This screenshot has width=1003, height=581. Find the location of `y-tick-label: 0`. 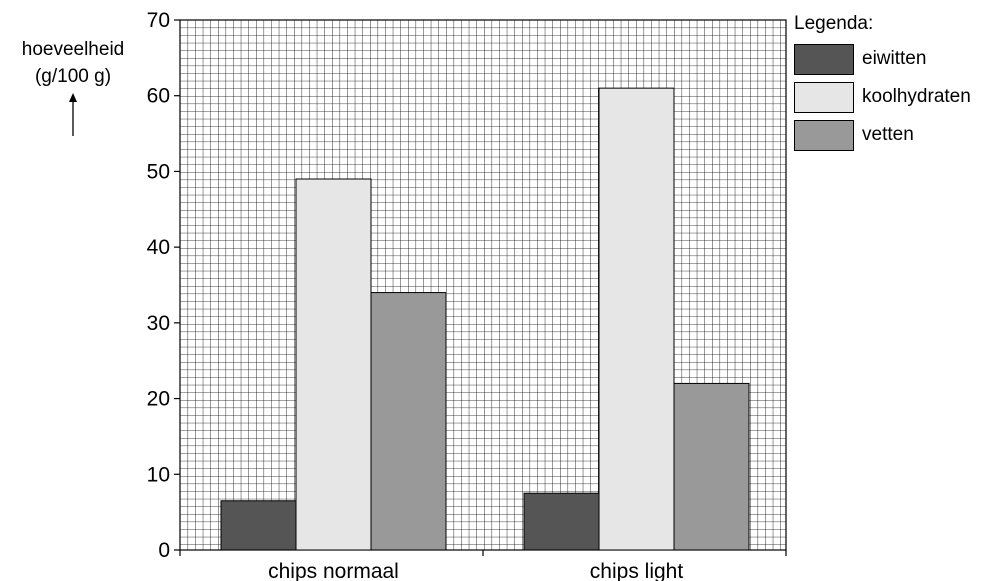

y-tick-label: 0 is located at coordinates (164, 550).